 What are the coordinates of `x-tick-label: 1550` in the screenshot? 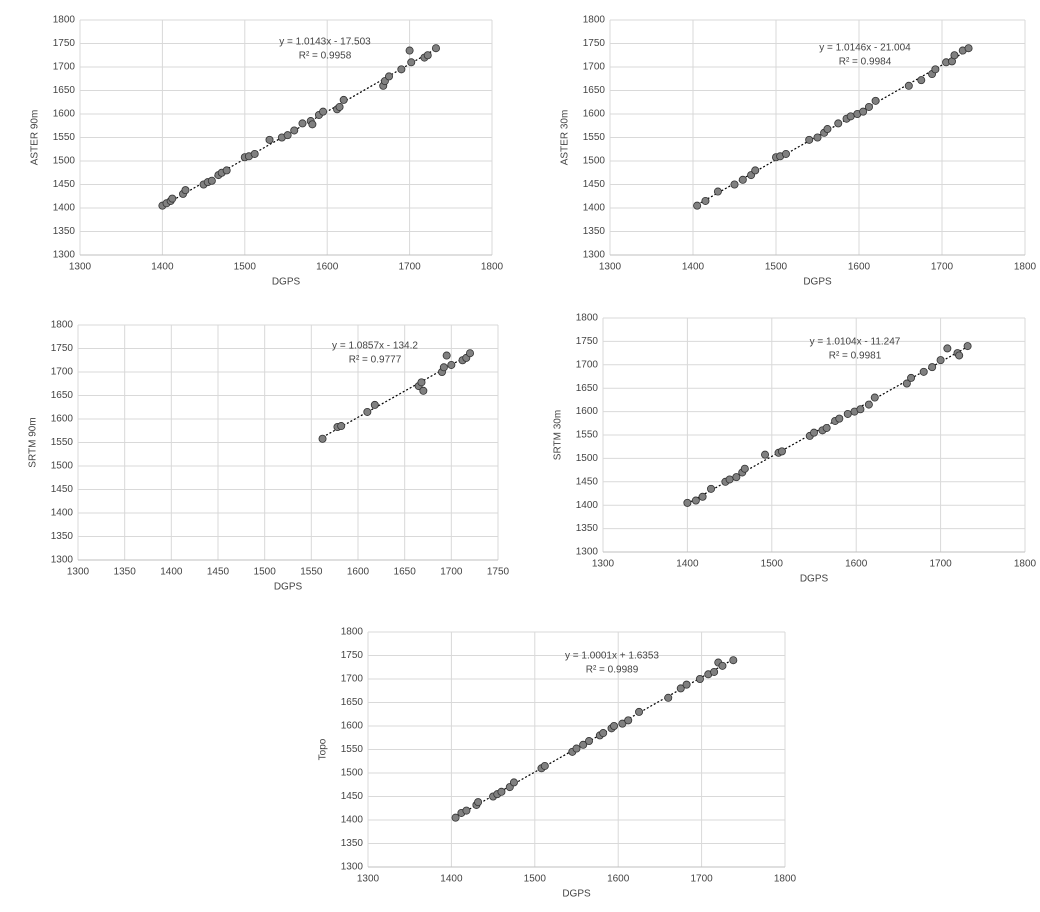 It's located at (311, 572).